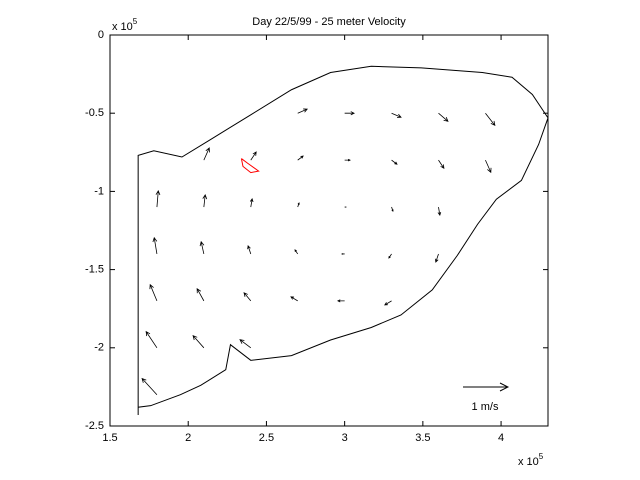 The width and height of the screenshot is (640, 480). What do you see at coordinates (101, 35) in the screenshot?
I see `y-tick-label: 0` at bounding box center [101, 35].